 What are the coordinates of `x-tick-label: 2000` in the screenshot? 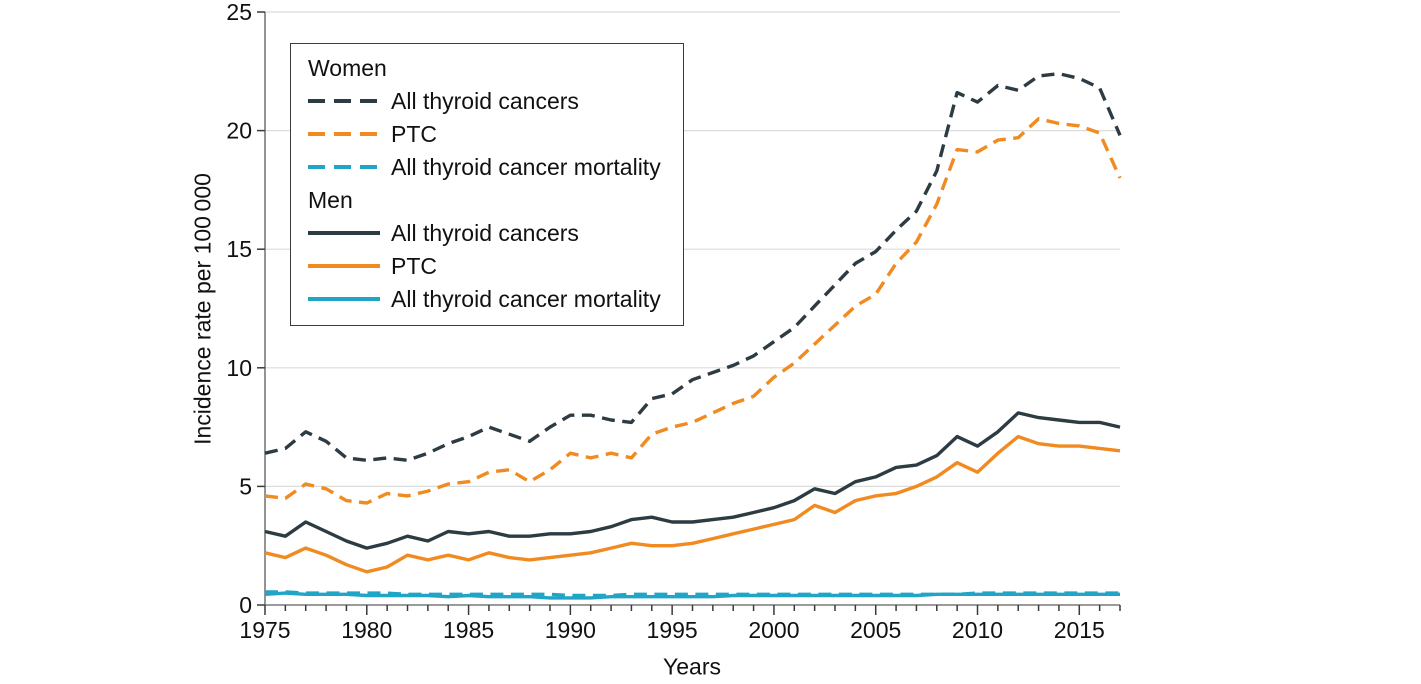 It's located at (773, 630).